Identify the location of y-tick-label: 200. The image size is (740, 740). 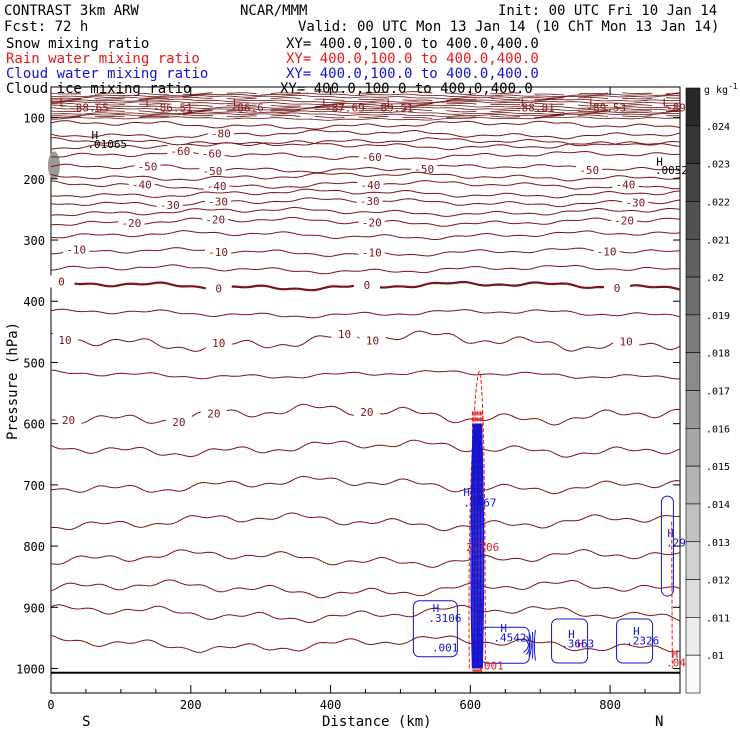
(34, 180).